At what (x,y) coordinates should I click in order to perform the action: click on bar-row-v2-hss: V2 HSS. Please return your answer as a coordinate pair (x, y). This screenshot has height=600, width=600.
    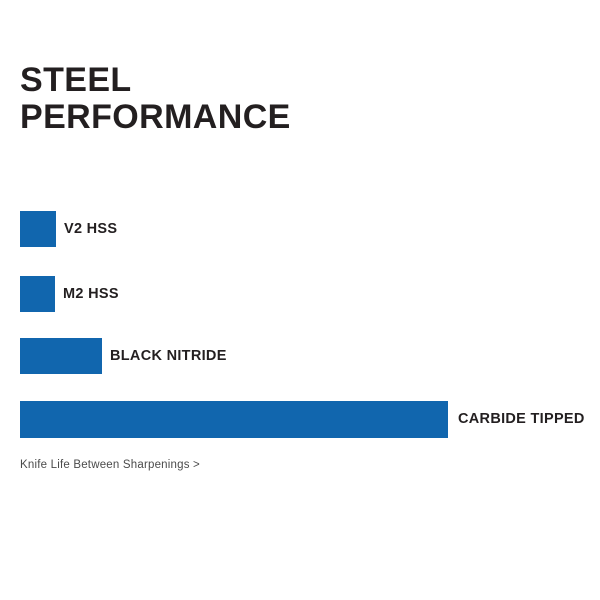
    Looking at the image, I should click on (68, 229).